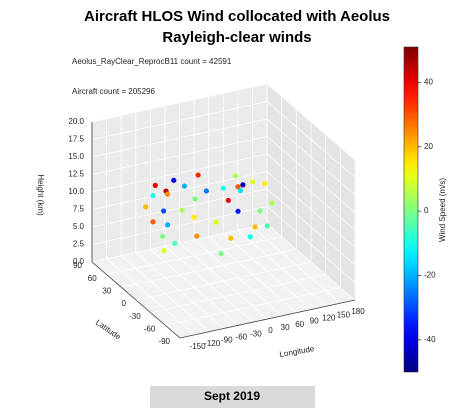 This screenshot has height=413, width=474. What do you see at coordinates (299, 324) in the screenshot?
I see `x-tick-label: 60` at bounding box center [299, 324].